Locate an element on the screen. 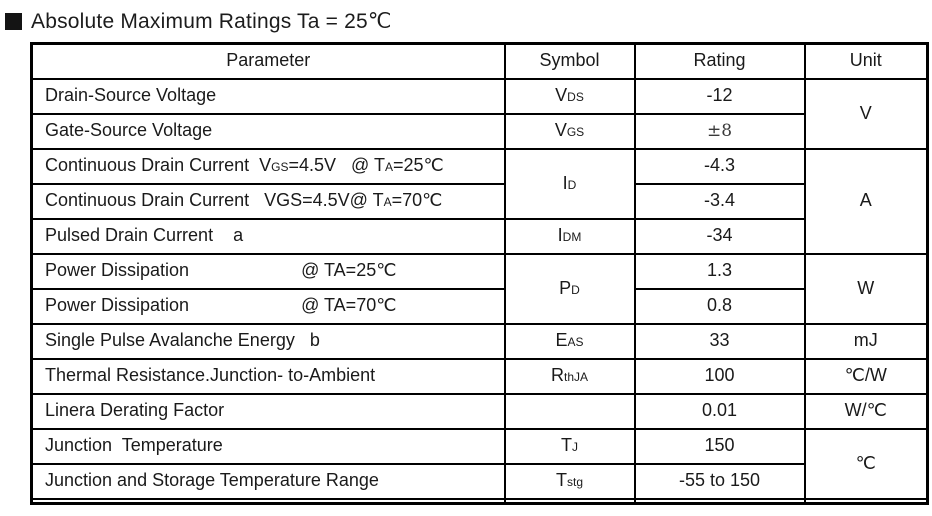 The image size is (932, 516). col-header-rating: Rating is located at coordinates (719, 61).